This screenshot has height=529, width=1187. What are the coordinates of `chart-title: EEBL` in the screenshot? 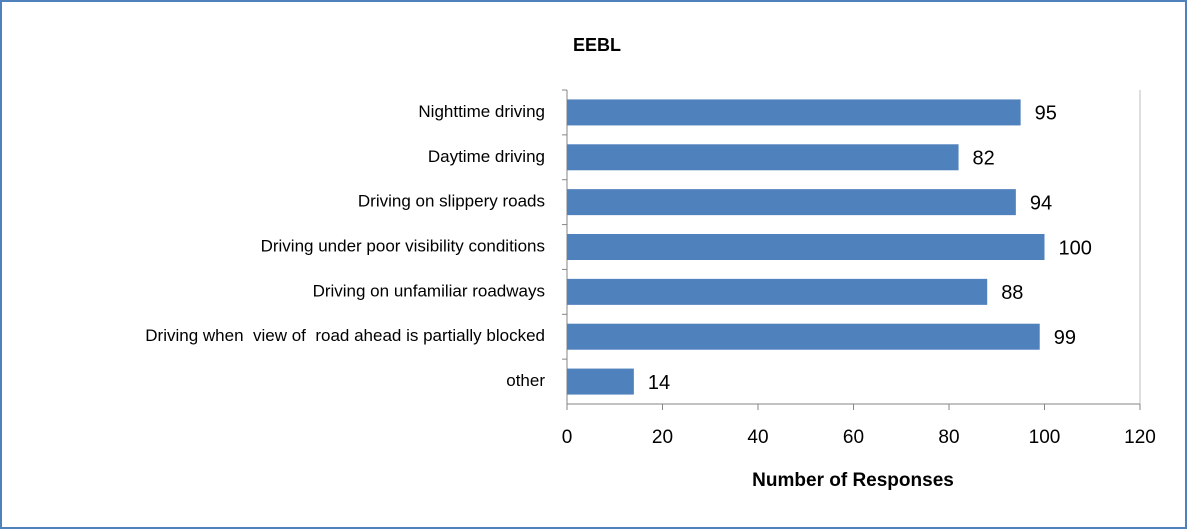 It's located at (597, 45).